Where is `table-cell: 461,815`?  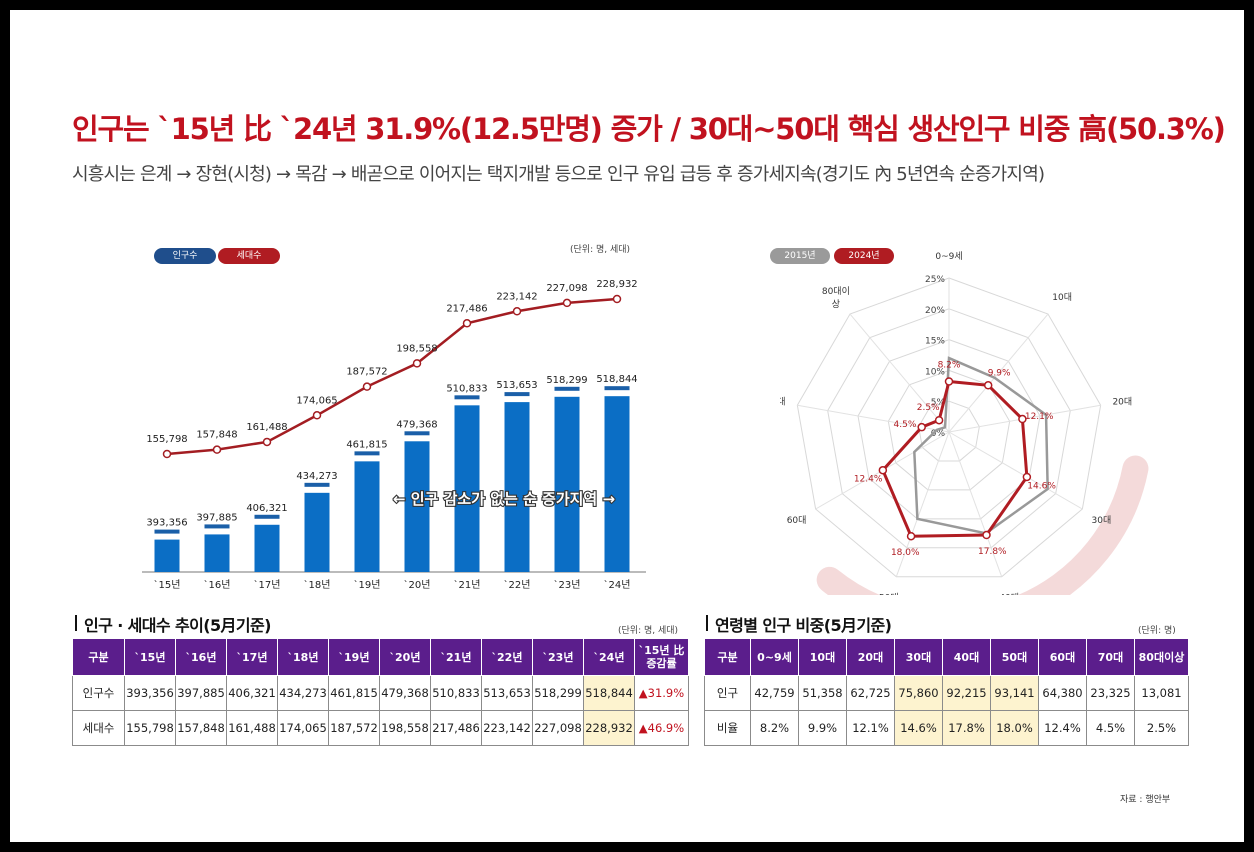
table-cell: 461,815 is located at coordinates (354, 693).